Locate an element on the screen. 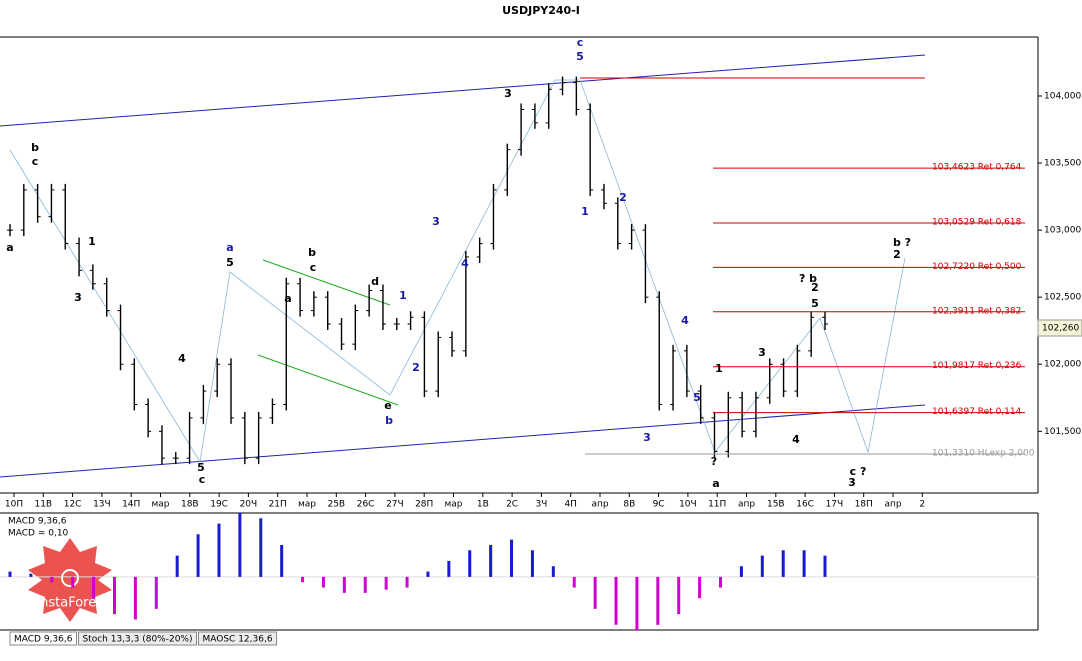  y-tick-label: 104,000 is located at coordinates (1062, 97).